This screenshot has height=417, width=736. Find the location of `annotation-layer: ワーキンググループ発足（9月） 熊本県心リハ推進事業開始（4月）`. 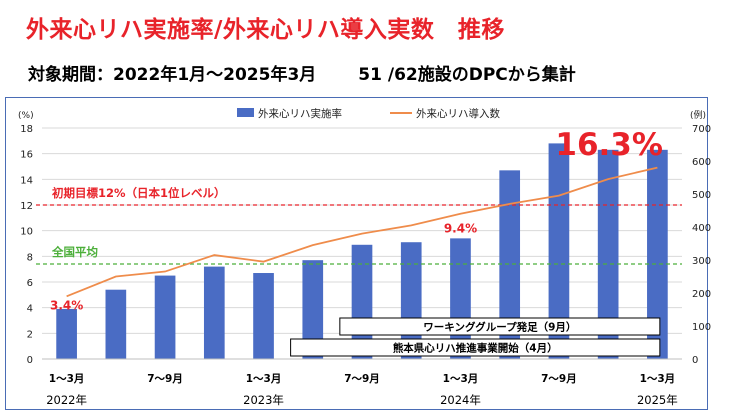

annotation-layer: ワーキンググループ発足（9月） 熊本県心リハ推進事業開始（4月） is located at coordinates (475, 337).